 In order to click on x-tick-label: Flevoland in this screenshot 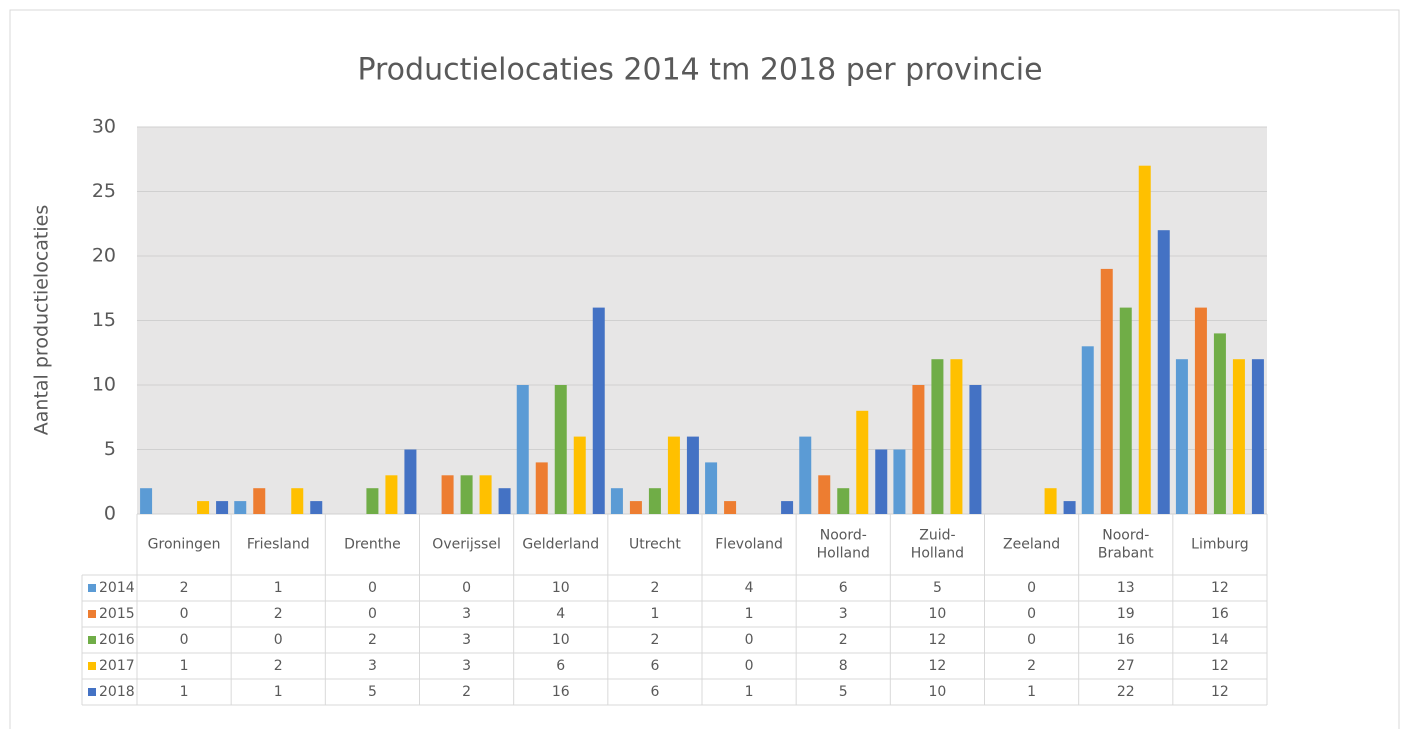, I will do `click(749, 545)`.